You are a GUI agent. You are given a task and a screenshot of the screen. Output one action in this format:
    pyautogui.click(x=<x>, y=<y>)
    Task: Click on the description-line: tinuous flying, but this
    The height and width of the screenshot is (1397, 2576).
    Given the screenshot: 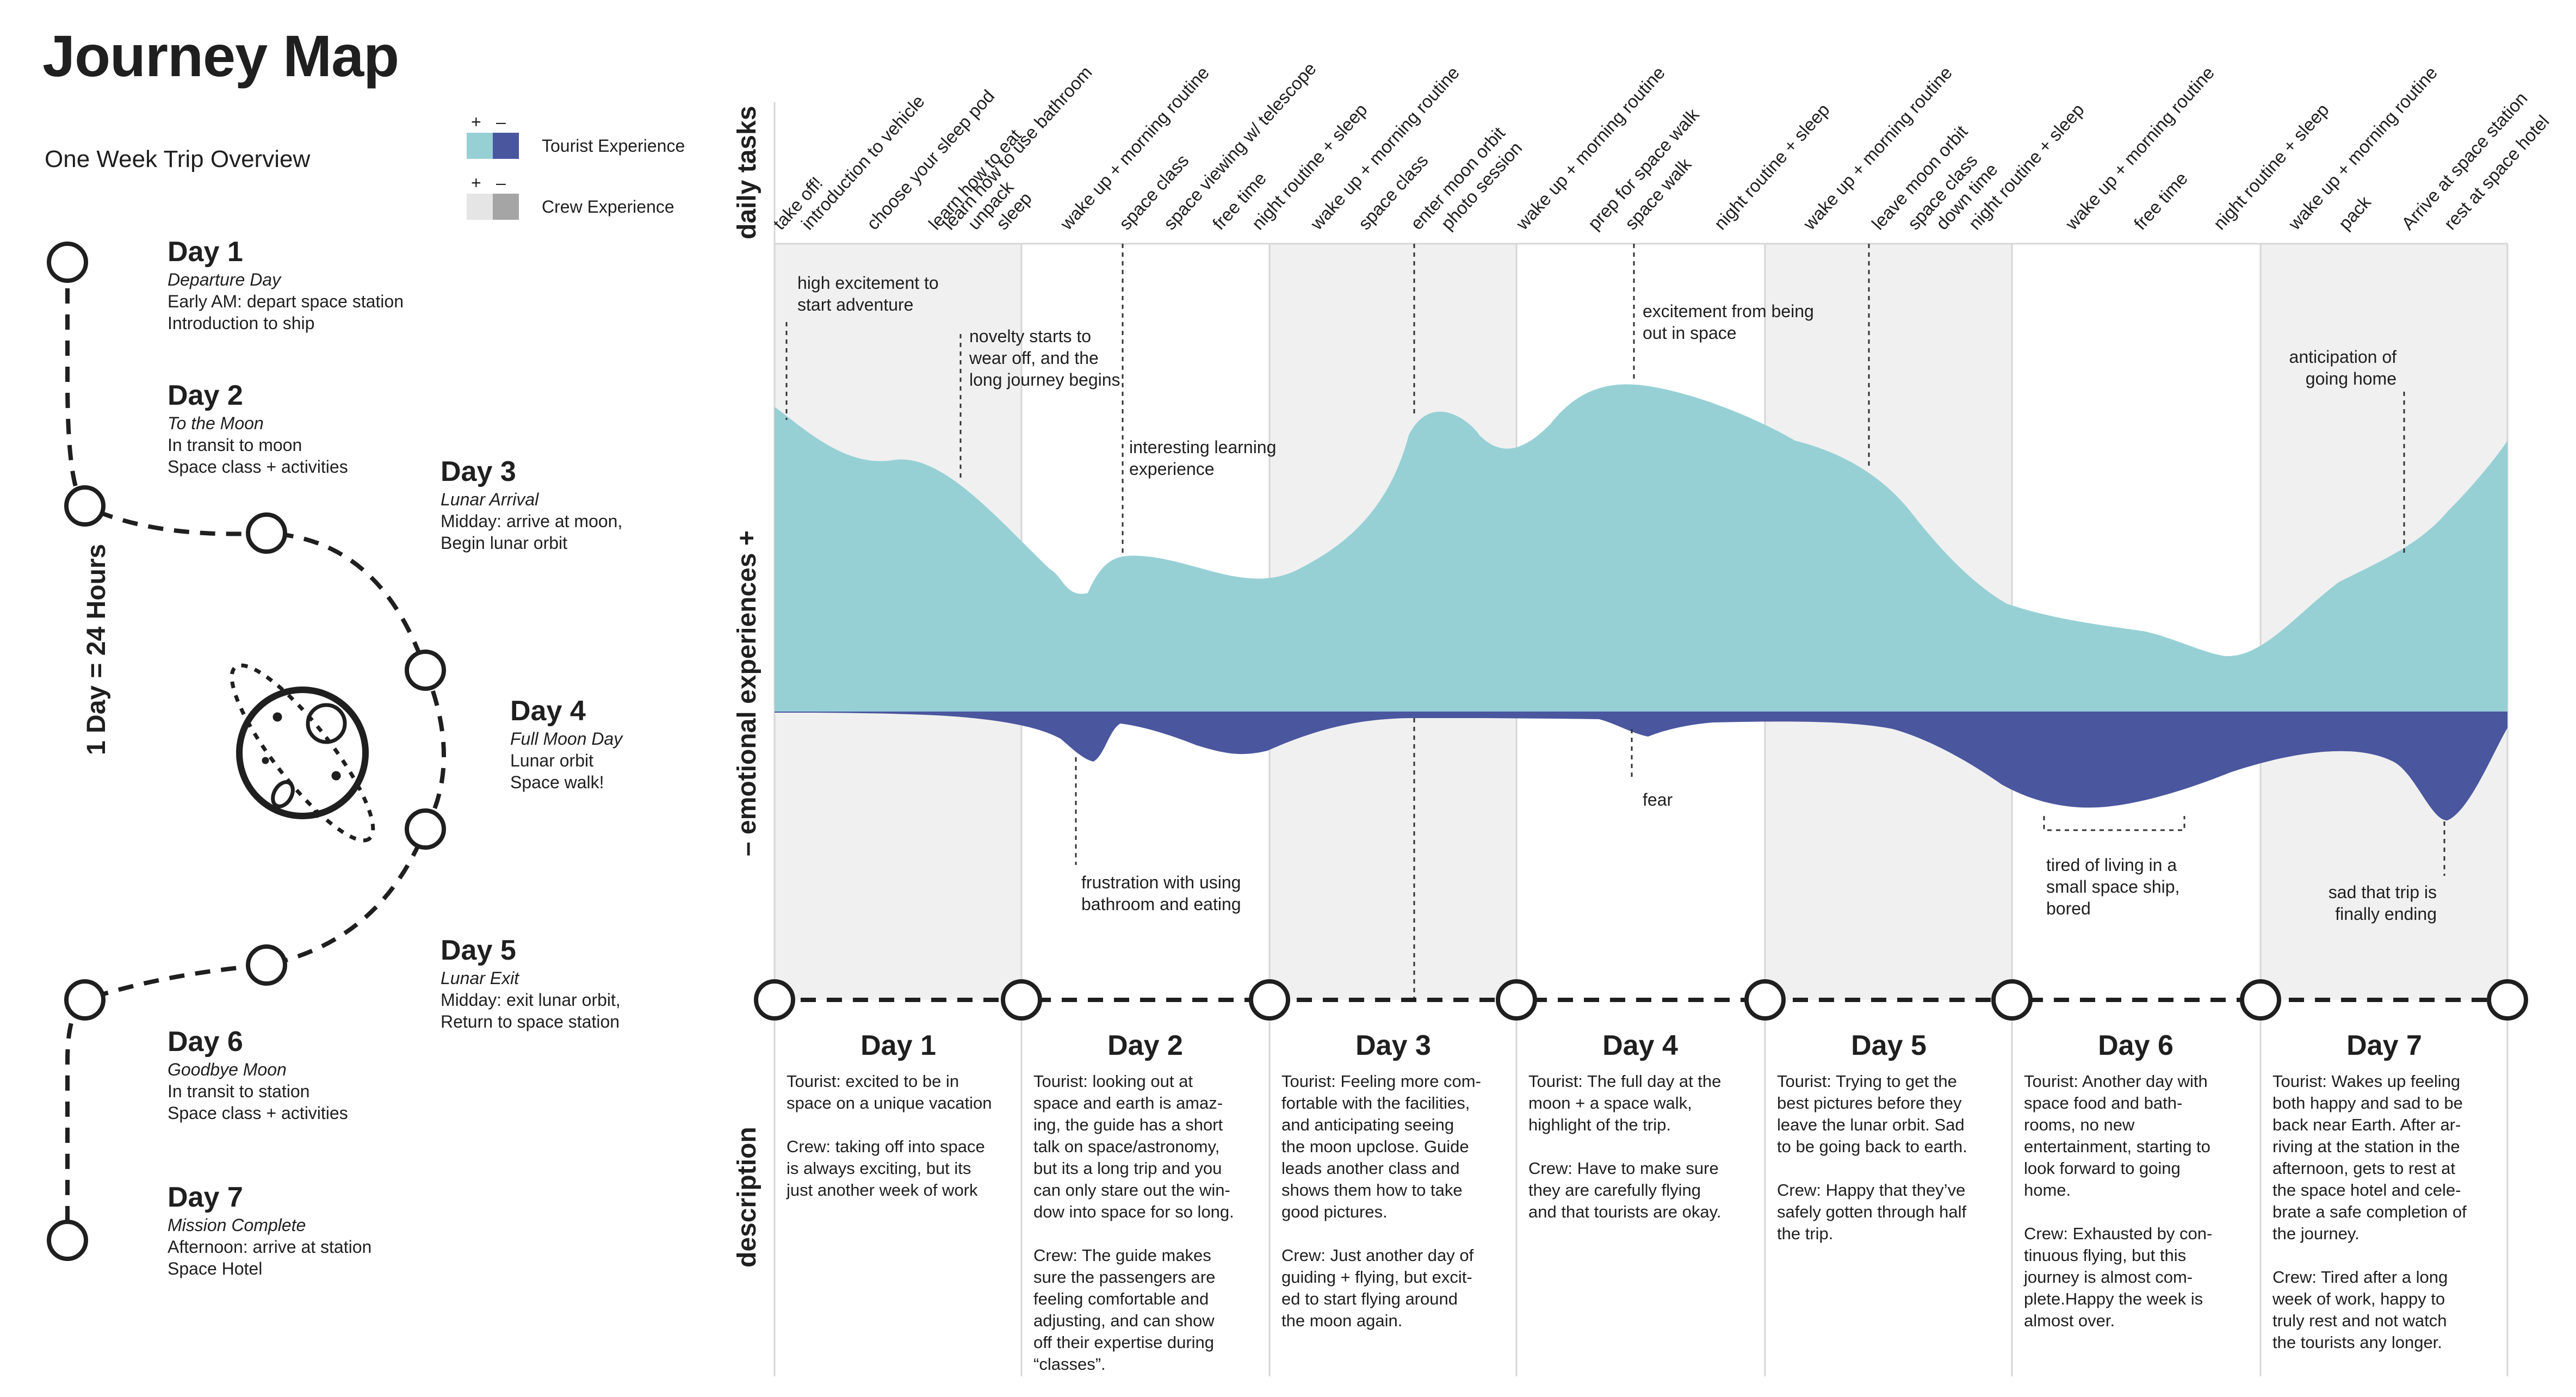 What is the action you would take?
    pyautogui.click(x=2105, y=1255)
    